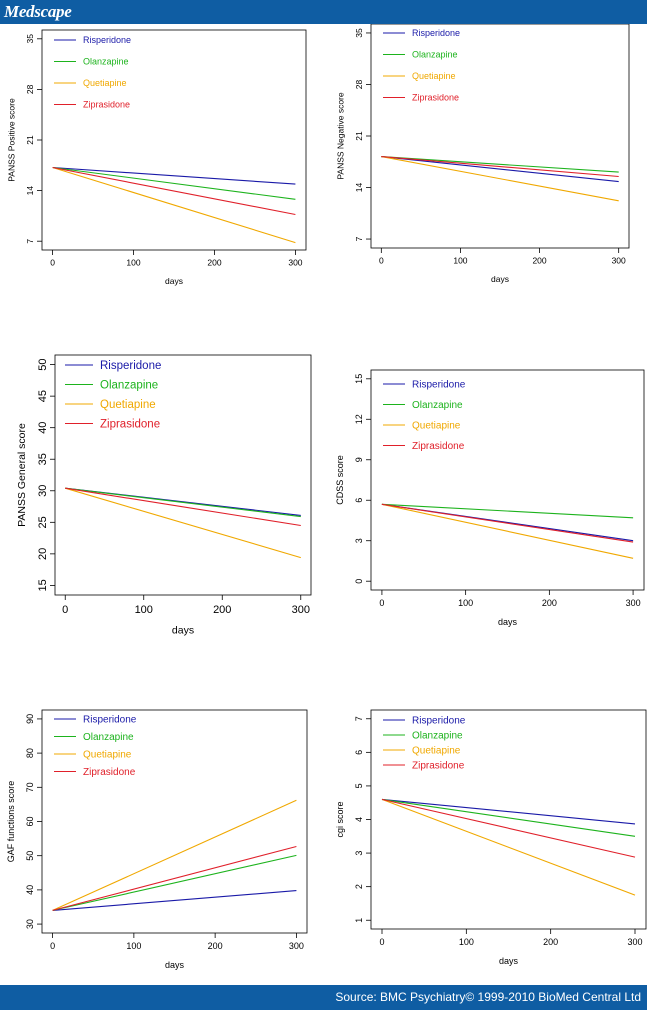 This screenshot has height=1010, width=647. What do you see at coordinates (22, 475) in the screenshot?
I see `y-axis-label: PANSS General score` at bounding box center [22, 475].